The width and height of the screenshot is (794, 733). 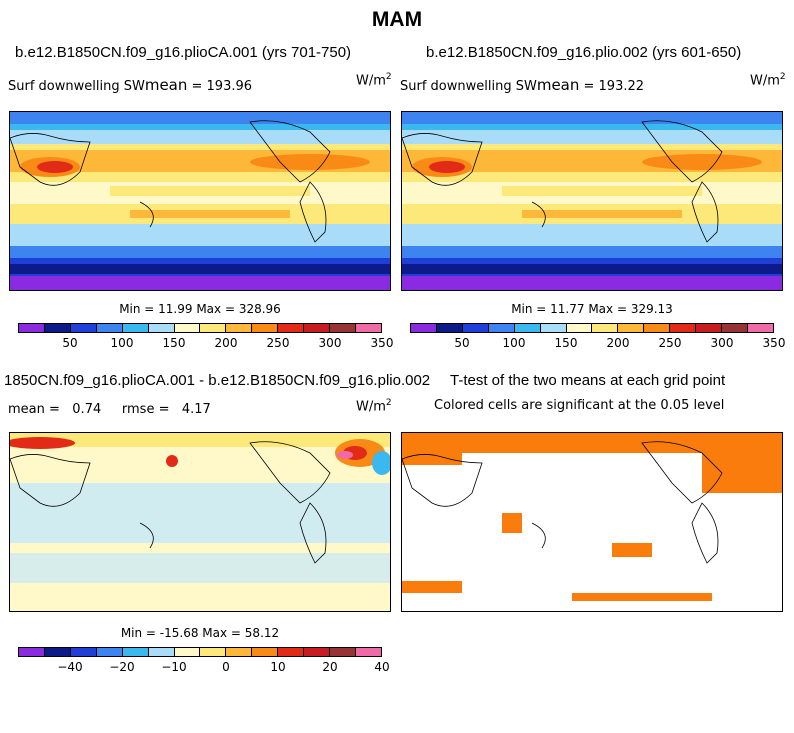 I want to click on map-top-left, so click(x=200, y=201).